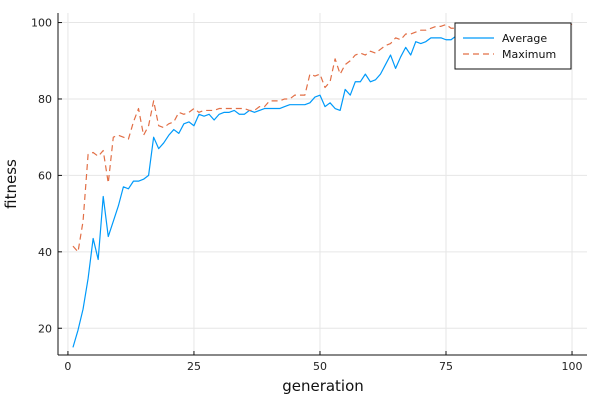 The image size is (600, 400). Describe the element at coordinates (11, 184) in the screenshot. I see `y-axis-title: fitness` at that location.